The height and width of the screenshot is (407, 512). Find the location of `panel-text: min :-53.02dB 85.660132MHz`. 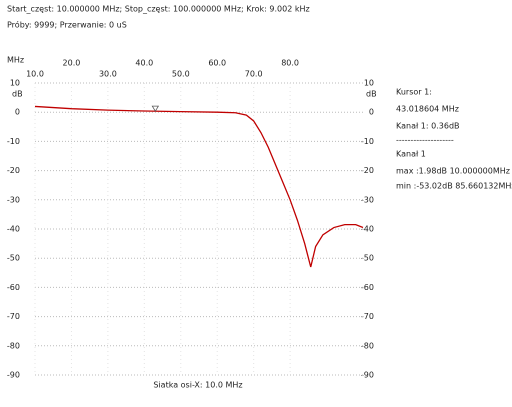

panel-text: min :-53.02dB 85.660132MHz is located at coordinates (454, 186).